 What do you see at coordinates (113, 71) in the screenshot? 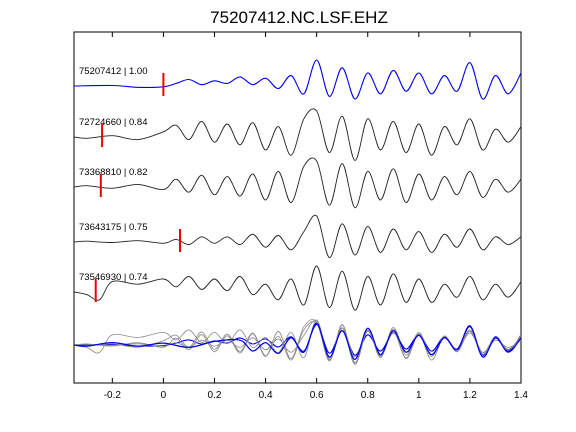
I see `trace-label-1: 75207412 | 1.00` at bounding box center [113, 71].